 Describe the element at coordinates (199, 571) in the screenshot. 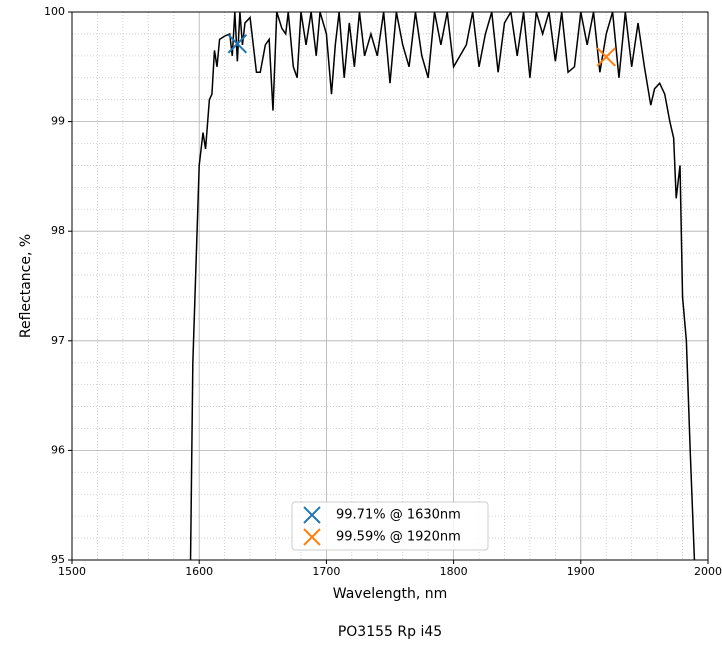

I see `x-tick-label: 1600` at that location.